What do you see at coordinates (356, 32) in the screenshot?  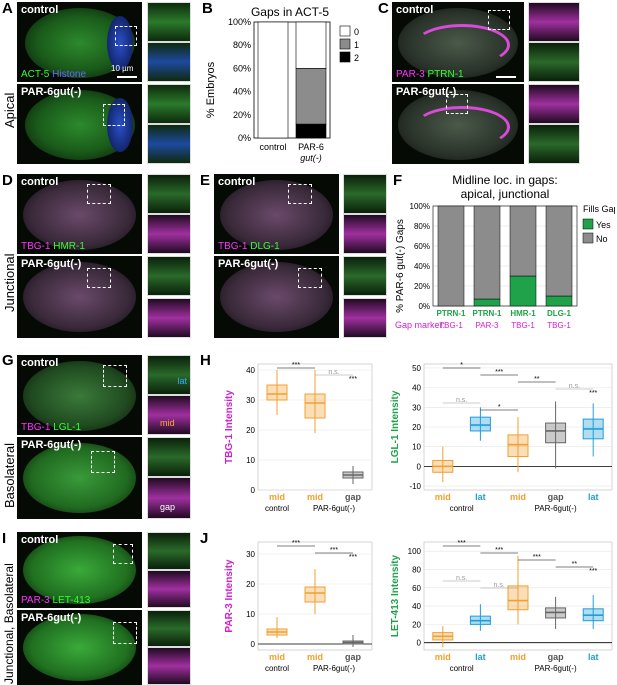 I see `legend-label: 0` at bounding box center [356, 32].